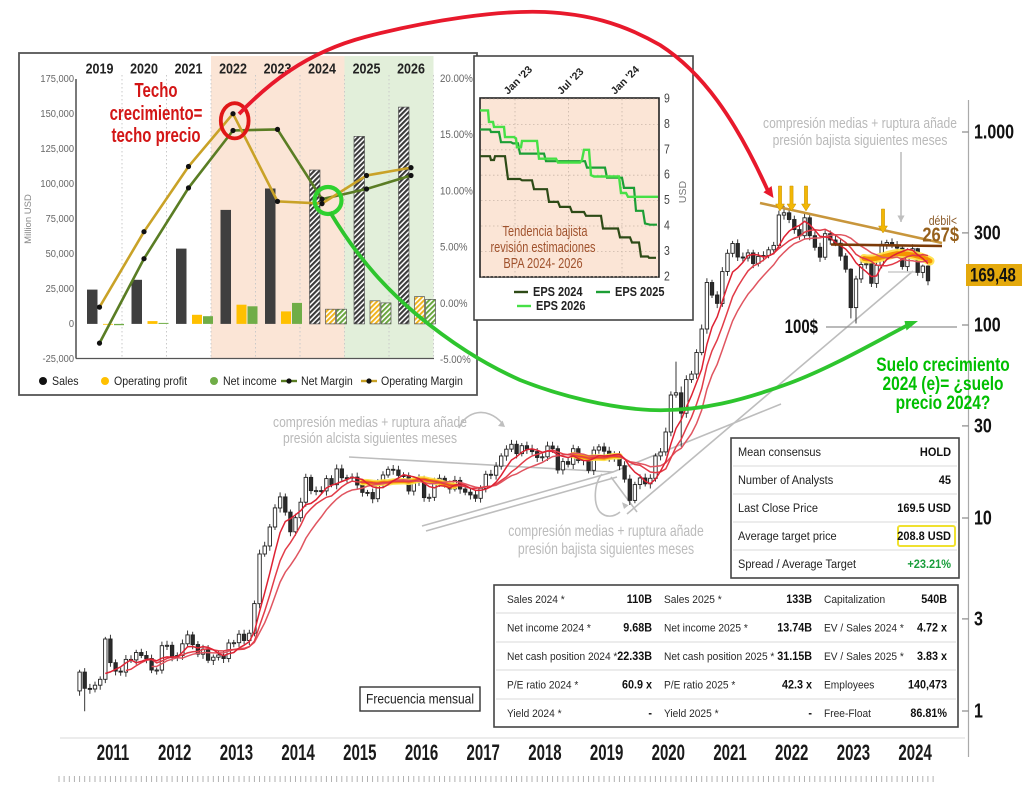  Describe the element at coordinates (929, 564) in the screenshot. I see `svg-text: +23.21%` at that location.